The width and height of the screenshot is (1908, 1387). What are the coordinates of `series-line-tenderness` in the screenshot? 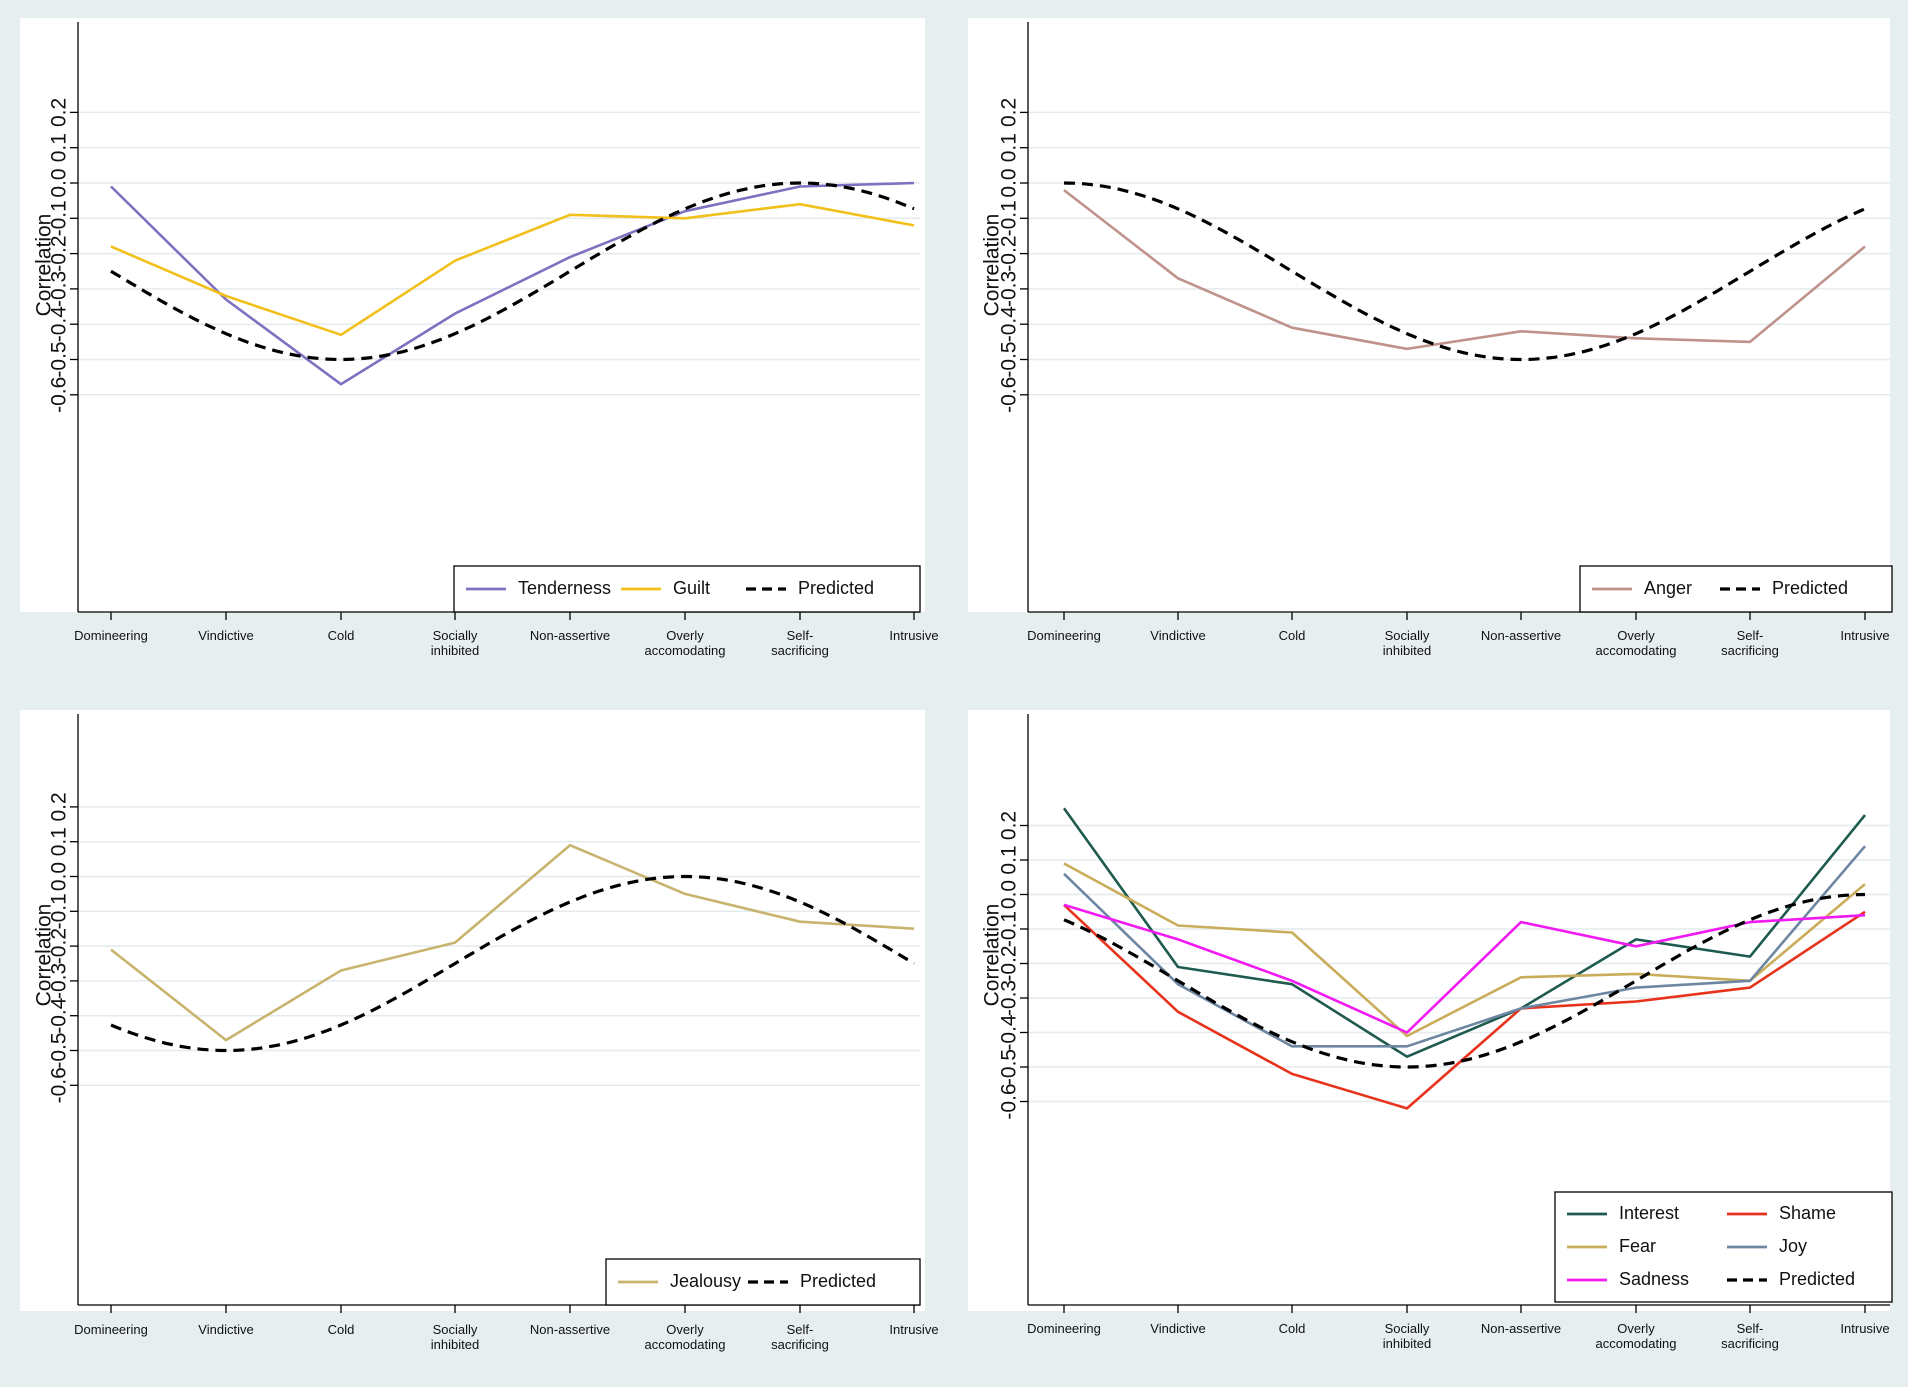 It's located at (512, 283).